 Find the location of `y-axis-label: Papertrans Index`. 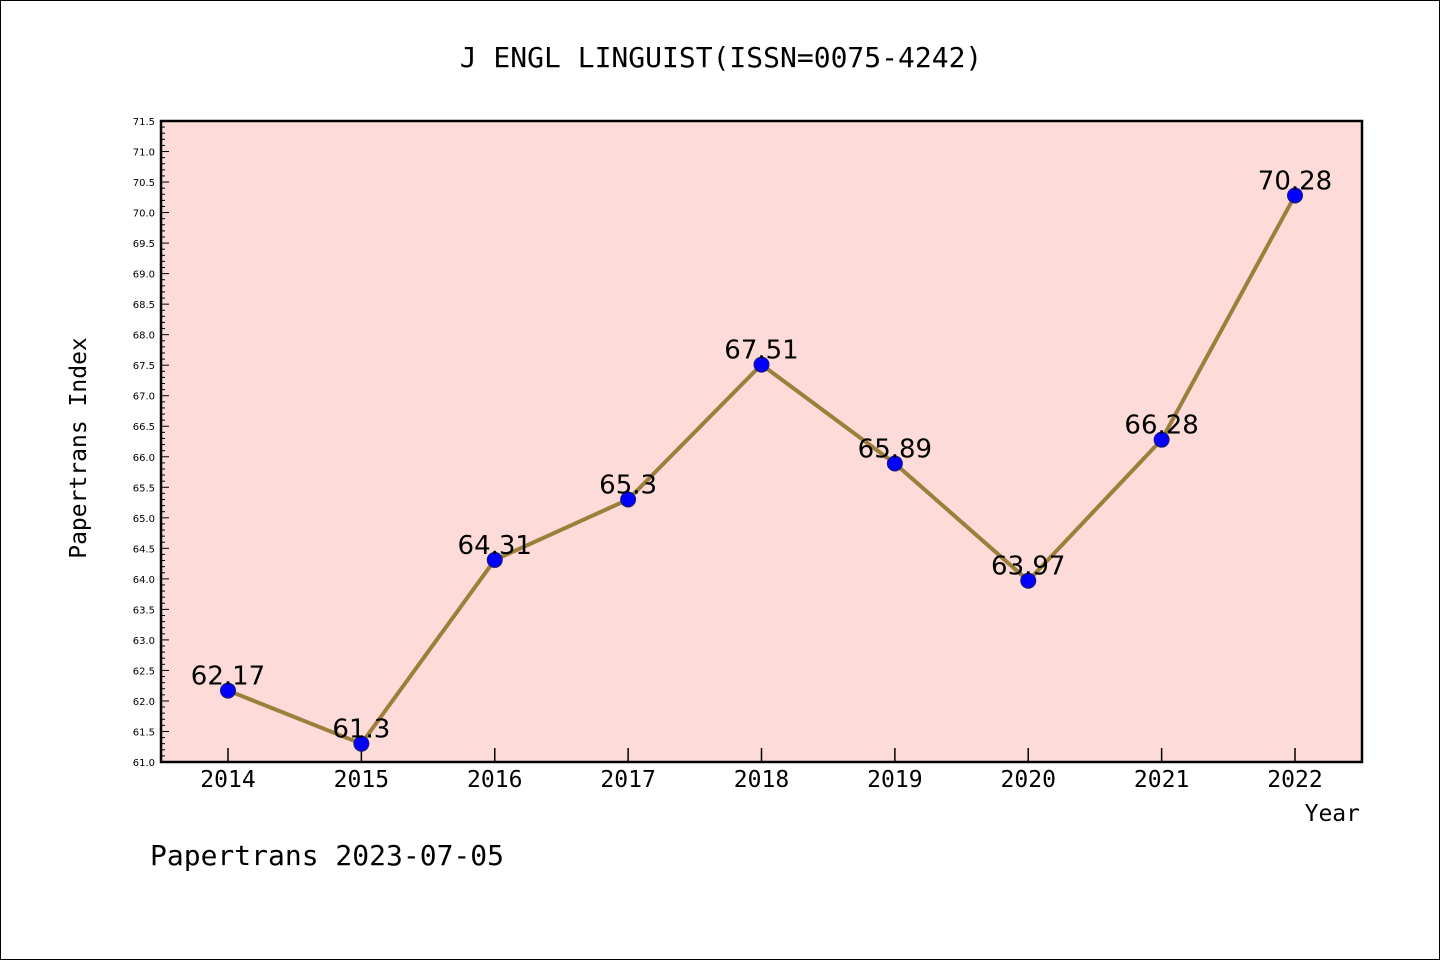

y-axis-label: Papertrans Index is located at coordinates (79, 448).